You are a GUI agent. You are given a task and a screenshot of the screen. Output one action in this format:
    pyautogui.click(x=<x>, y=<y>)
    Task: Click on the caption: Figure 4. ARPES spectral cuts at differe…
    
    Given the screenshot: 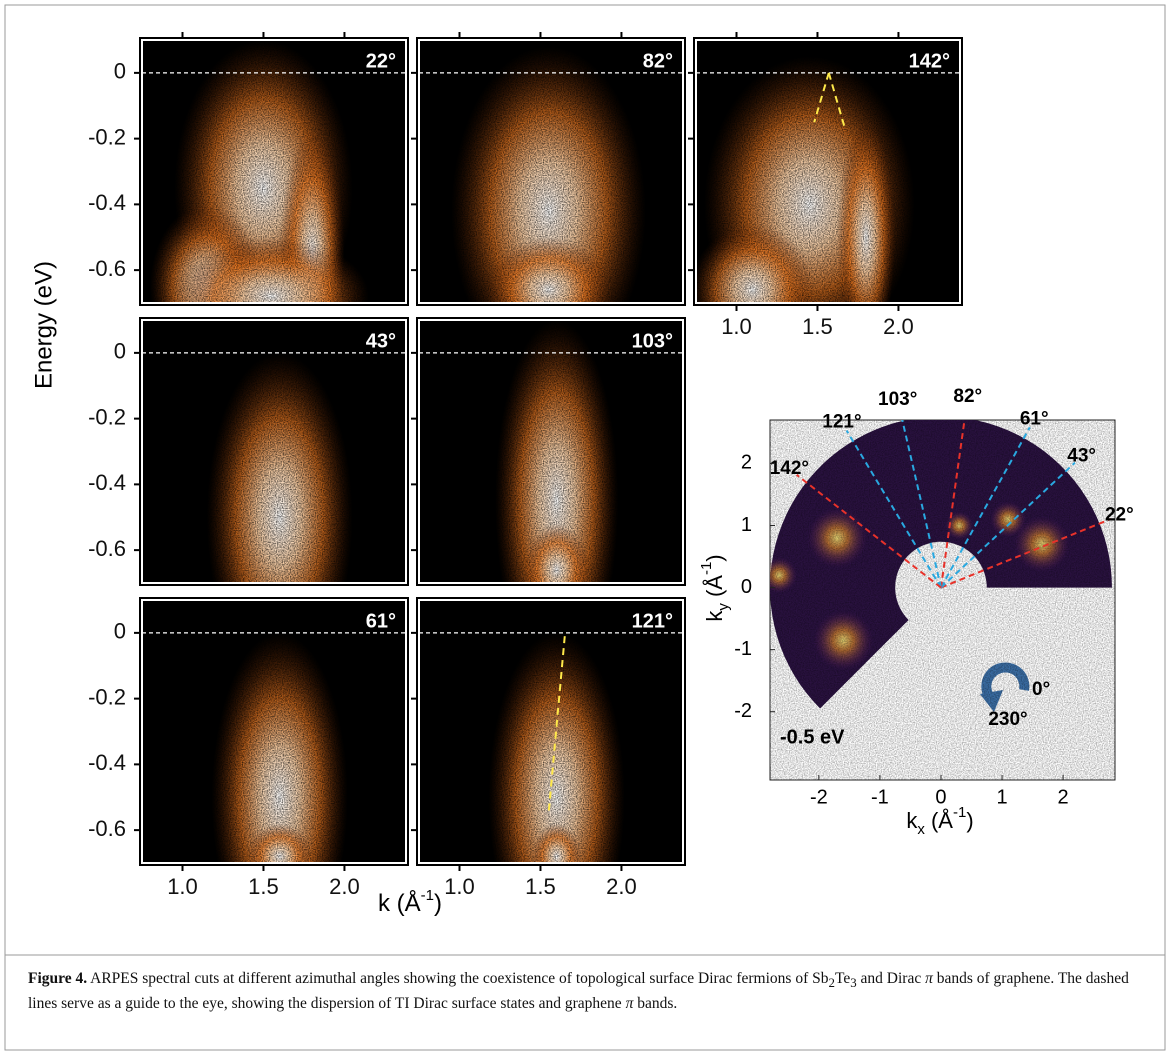 What is the action you would take?
    pyautogui.click(x=585, y=991)
    